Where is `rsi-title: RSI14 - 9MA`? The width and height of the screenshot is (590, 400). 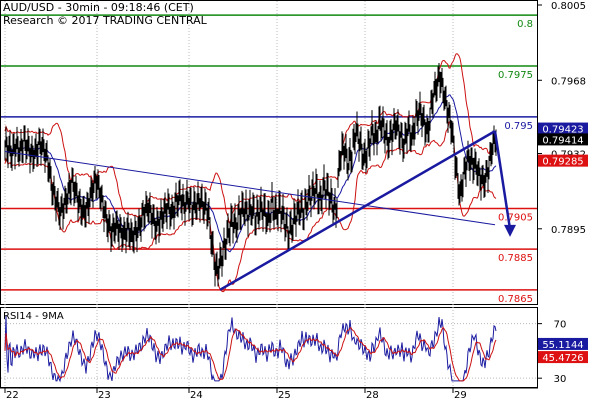 rsi-title: RSI14 - 9MA is located at coordinates (33, 316).